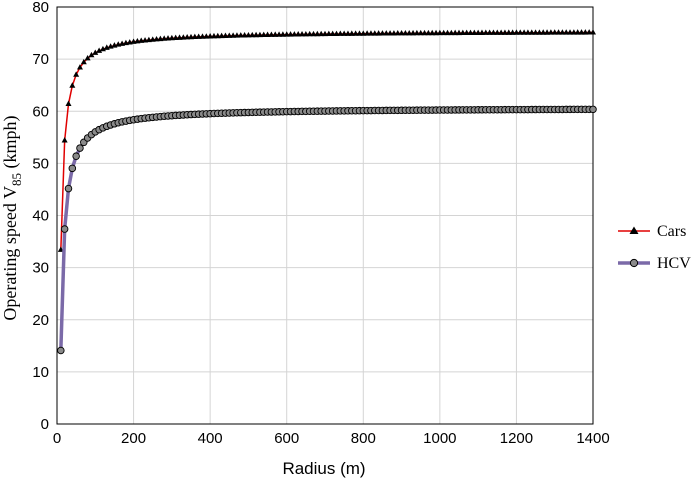 The height and width of the screenshot is (484, 699). Describe the element at coordinates (40, 320) in the screenshot. I see `y-tick-label: 20` at that location.